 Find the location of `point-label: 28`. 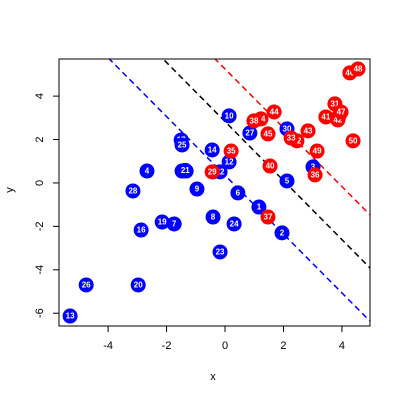

point-label: 28 is located at coordinates (132, 191).